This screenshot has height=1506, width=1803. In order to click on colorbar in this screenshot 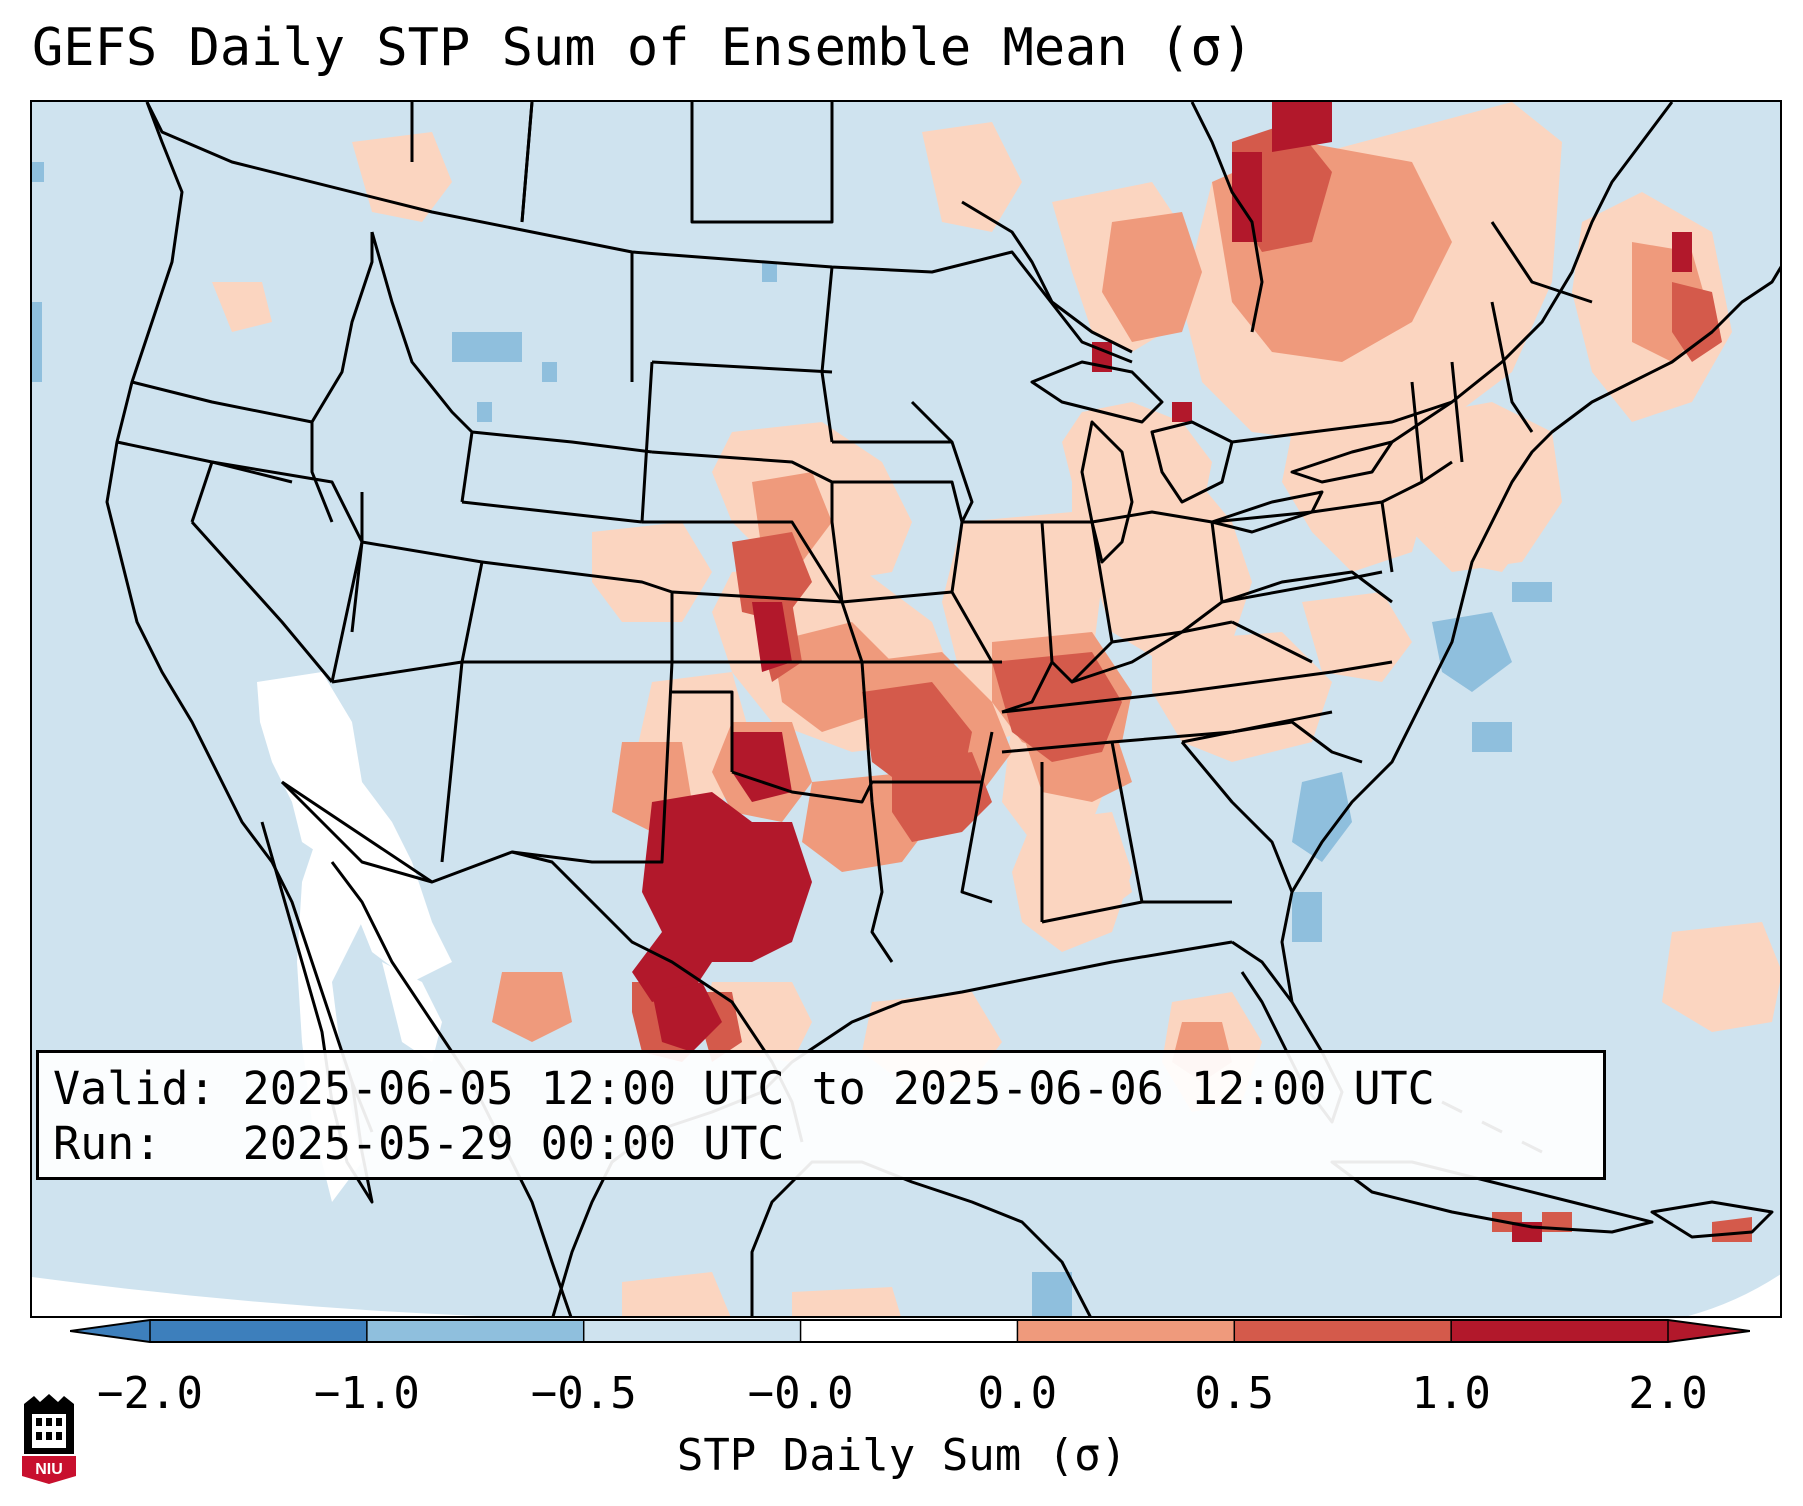, I will do `click(910, 1331)`.